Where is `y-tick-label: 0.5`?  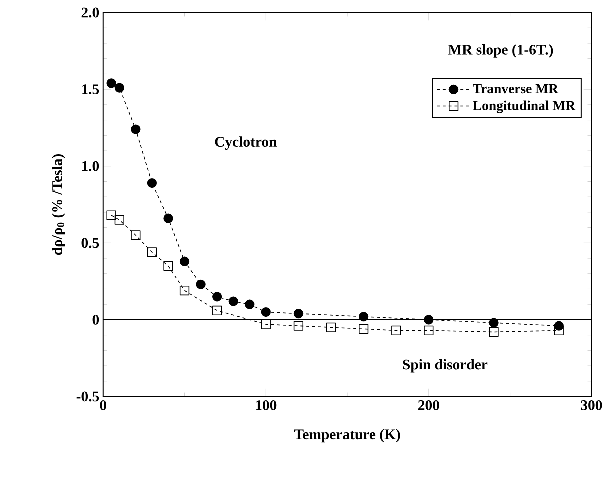 y-tick-label: 0.5 is located at coordinates (91, 243).